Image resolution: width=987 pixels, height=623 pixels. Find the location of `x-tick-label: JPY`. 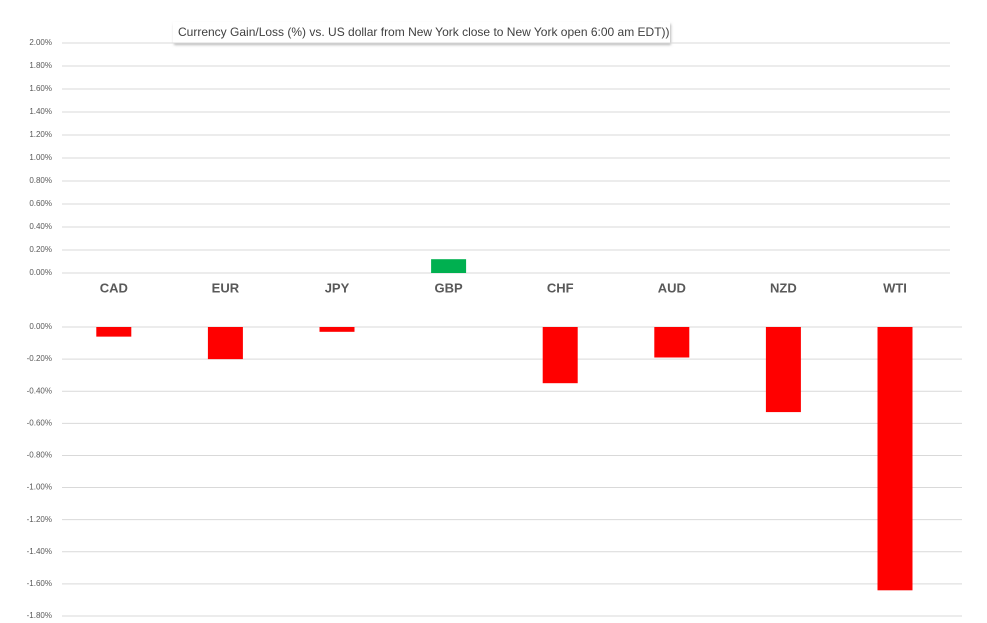

x-tick-label: JPY is located at coordinates (337, 287).